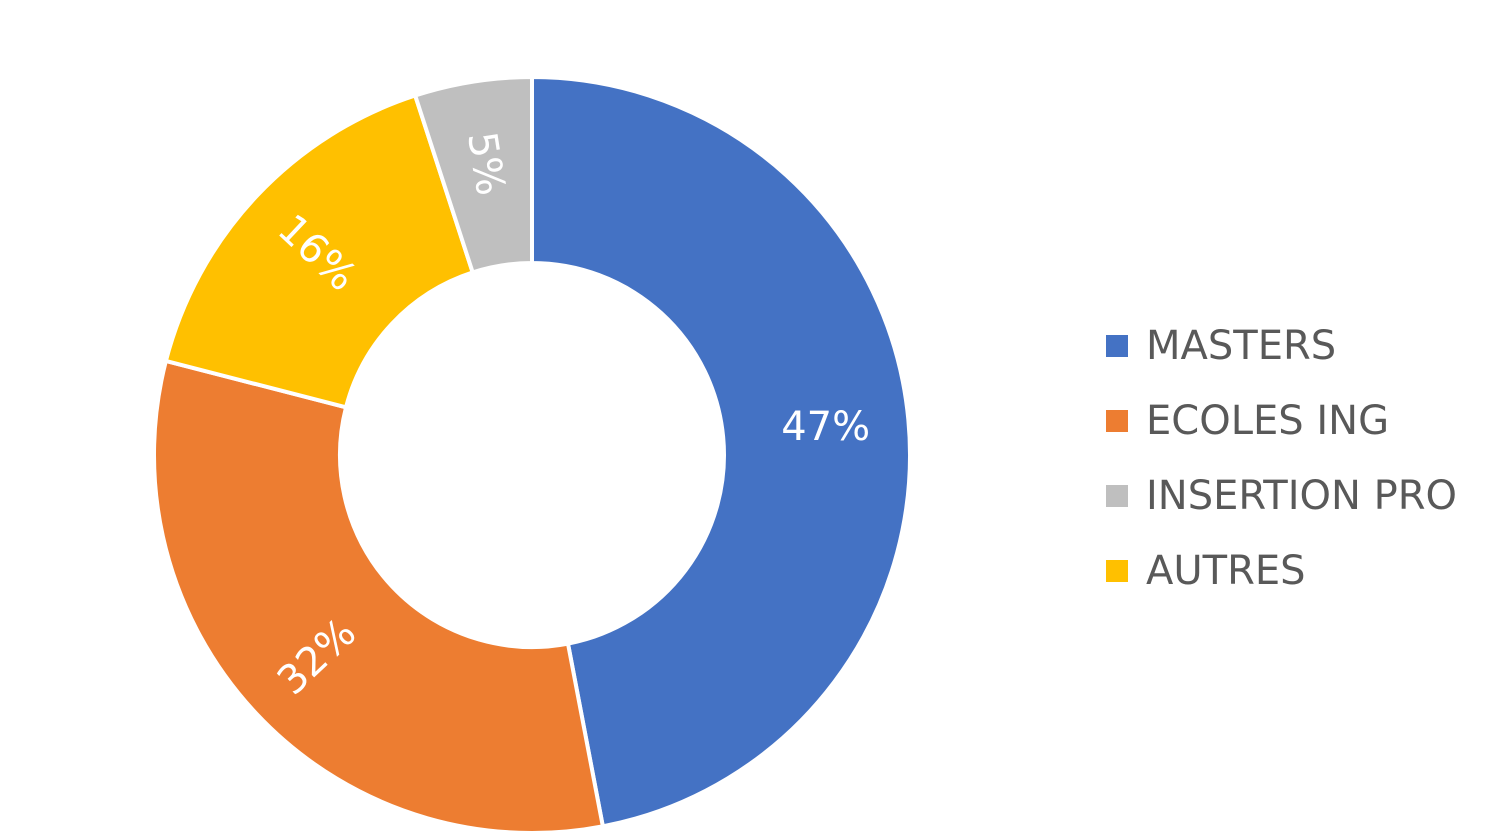 The width and height of the screenshot is (1489, 837). Describe the element at coordinates (1241, 346) in the screenshot. I see `legend-label-masters: MASTERS` at that location.